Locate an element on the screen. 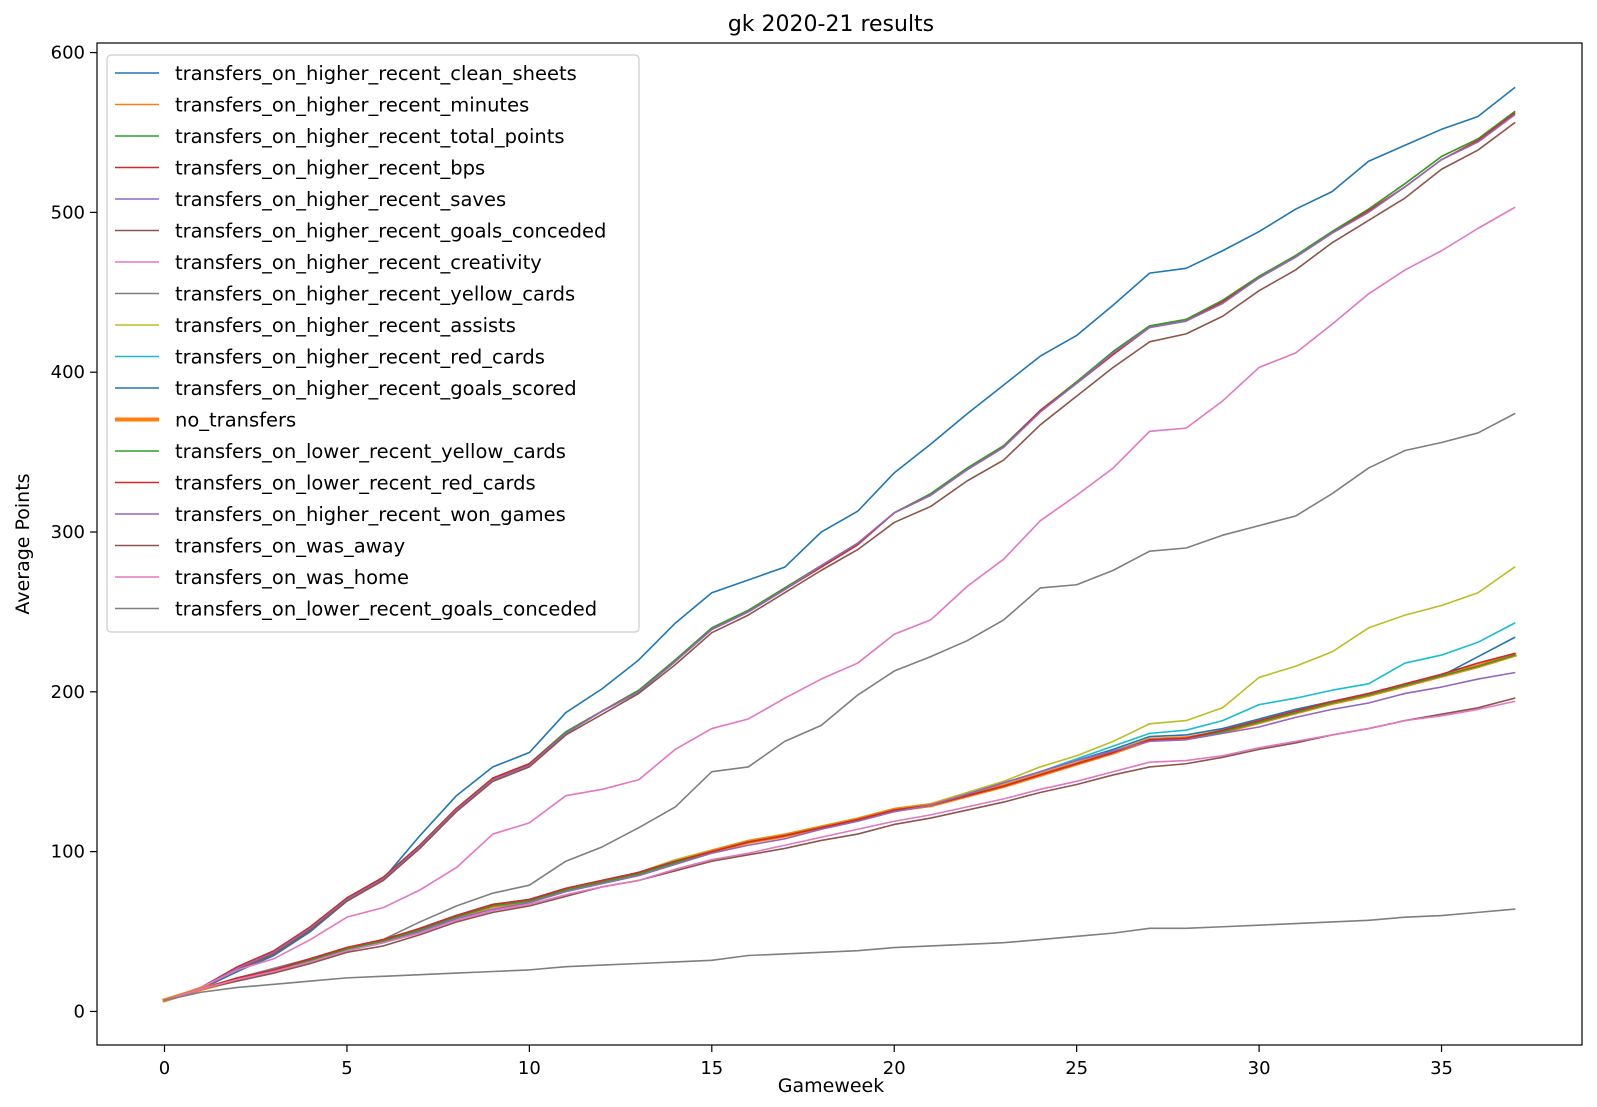  legend-label: transfers_on_higher_recent_creativity is located at coordinates (358, 262).